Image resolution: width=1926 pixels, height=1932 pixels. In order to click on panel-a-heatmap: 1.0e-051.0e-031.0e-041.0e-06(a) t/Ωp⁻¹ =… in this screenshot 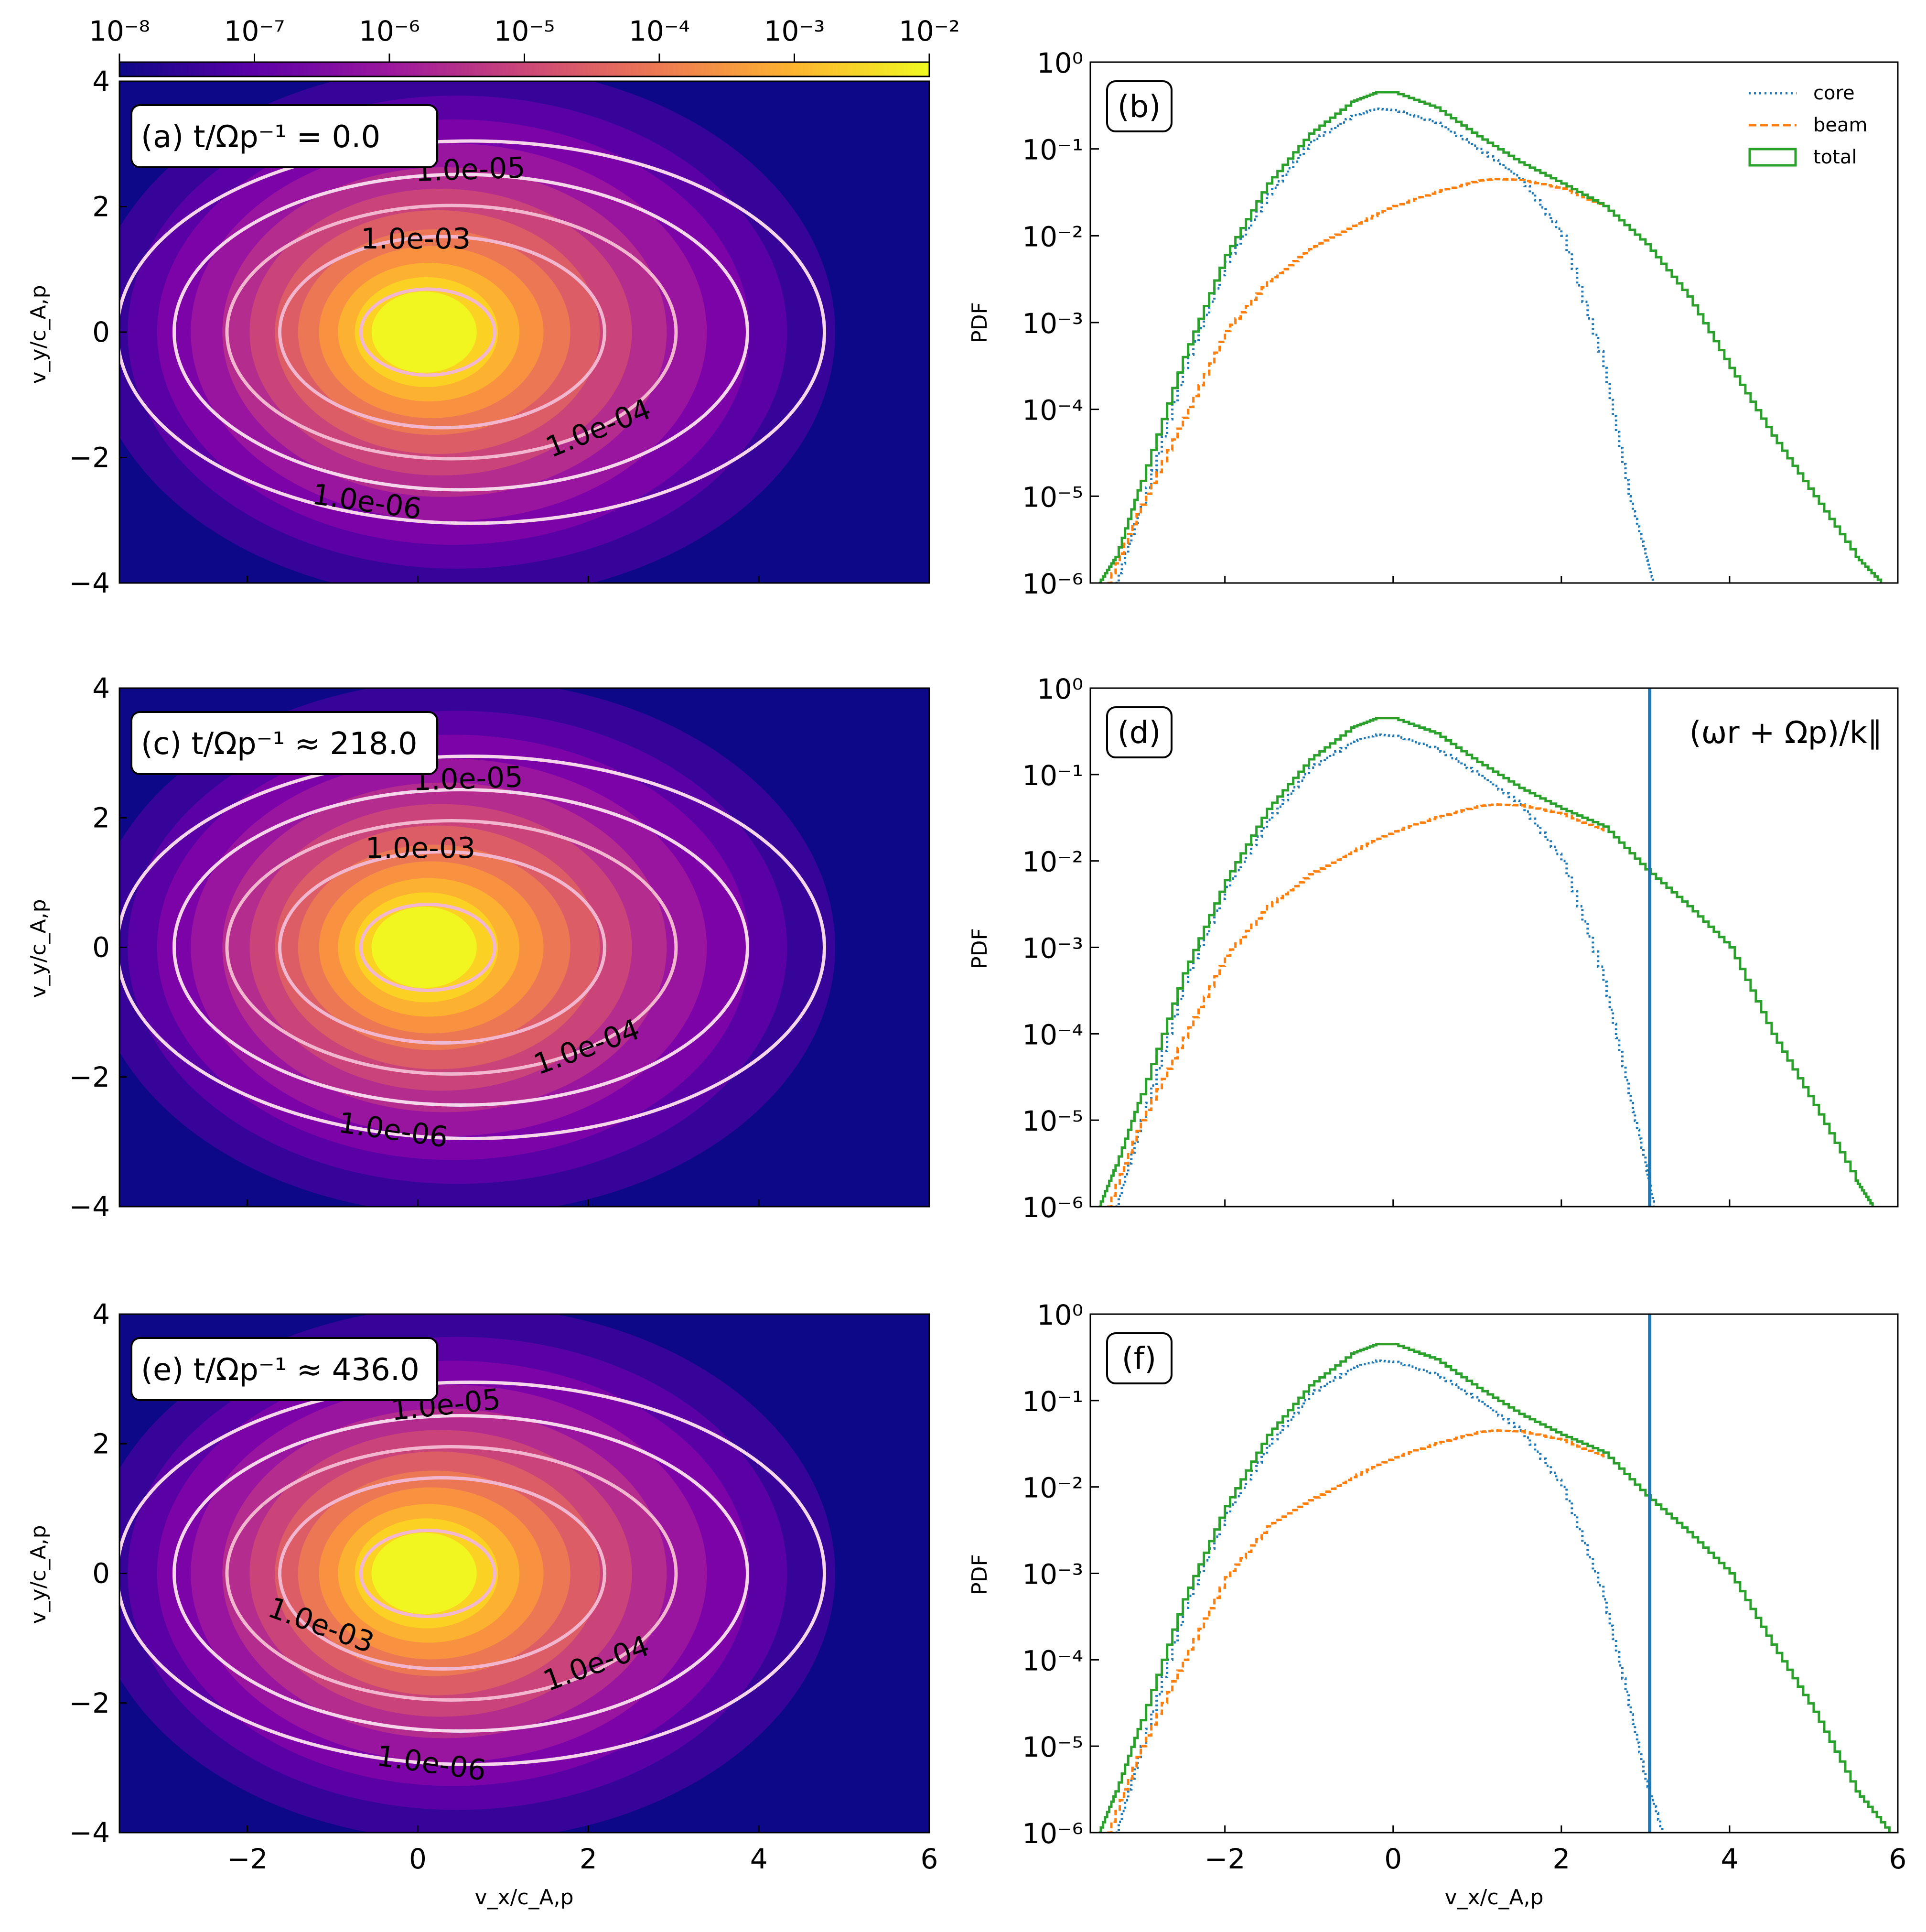, I will do `click(499, 332)`.